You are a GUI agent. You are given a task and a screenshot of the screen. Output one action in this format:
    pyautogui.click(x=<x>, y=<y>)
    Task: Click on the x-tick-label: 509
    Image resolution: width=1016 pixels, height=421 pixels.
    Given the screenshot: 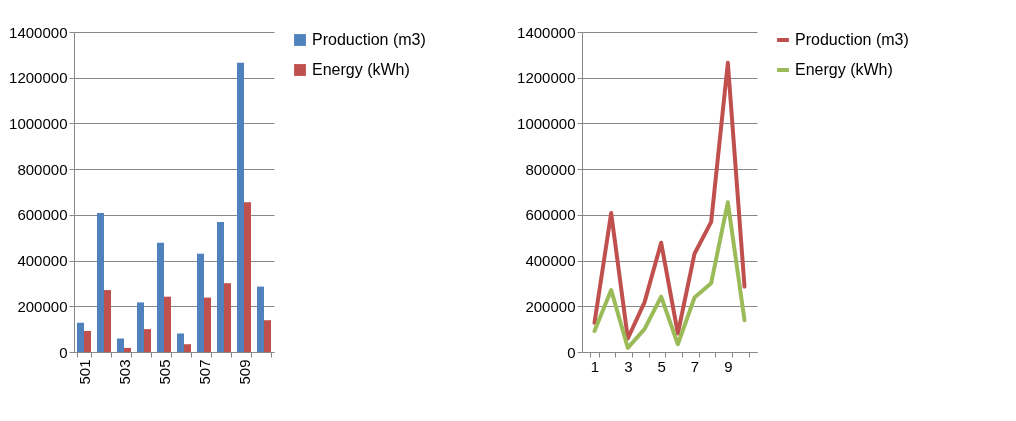 What is the action you would take?
    pyautogui.click(x=244, y=372)
    